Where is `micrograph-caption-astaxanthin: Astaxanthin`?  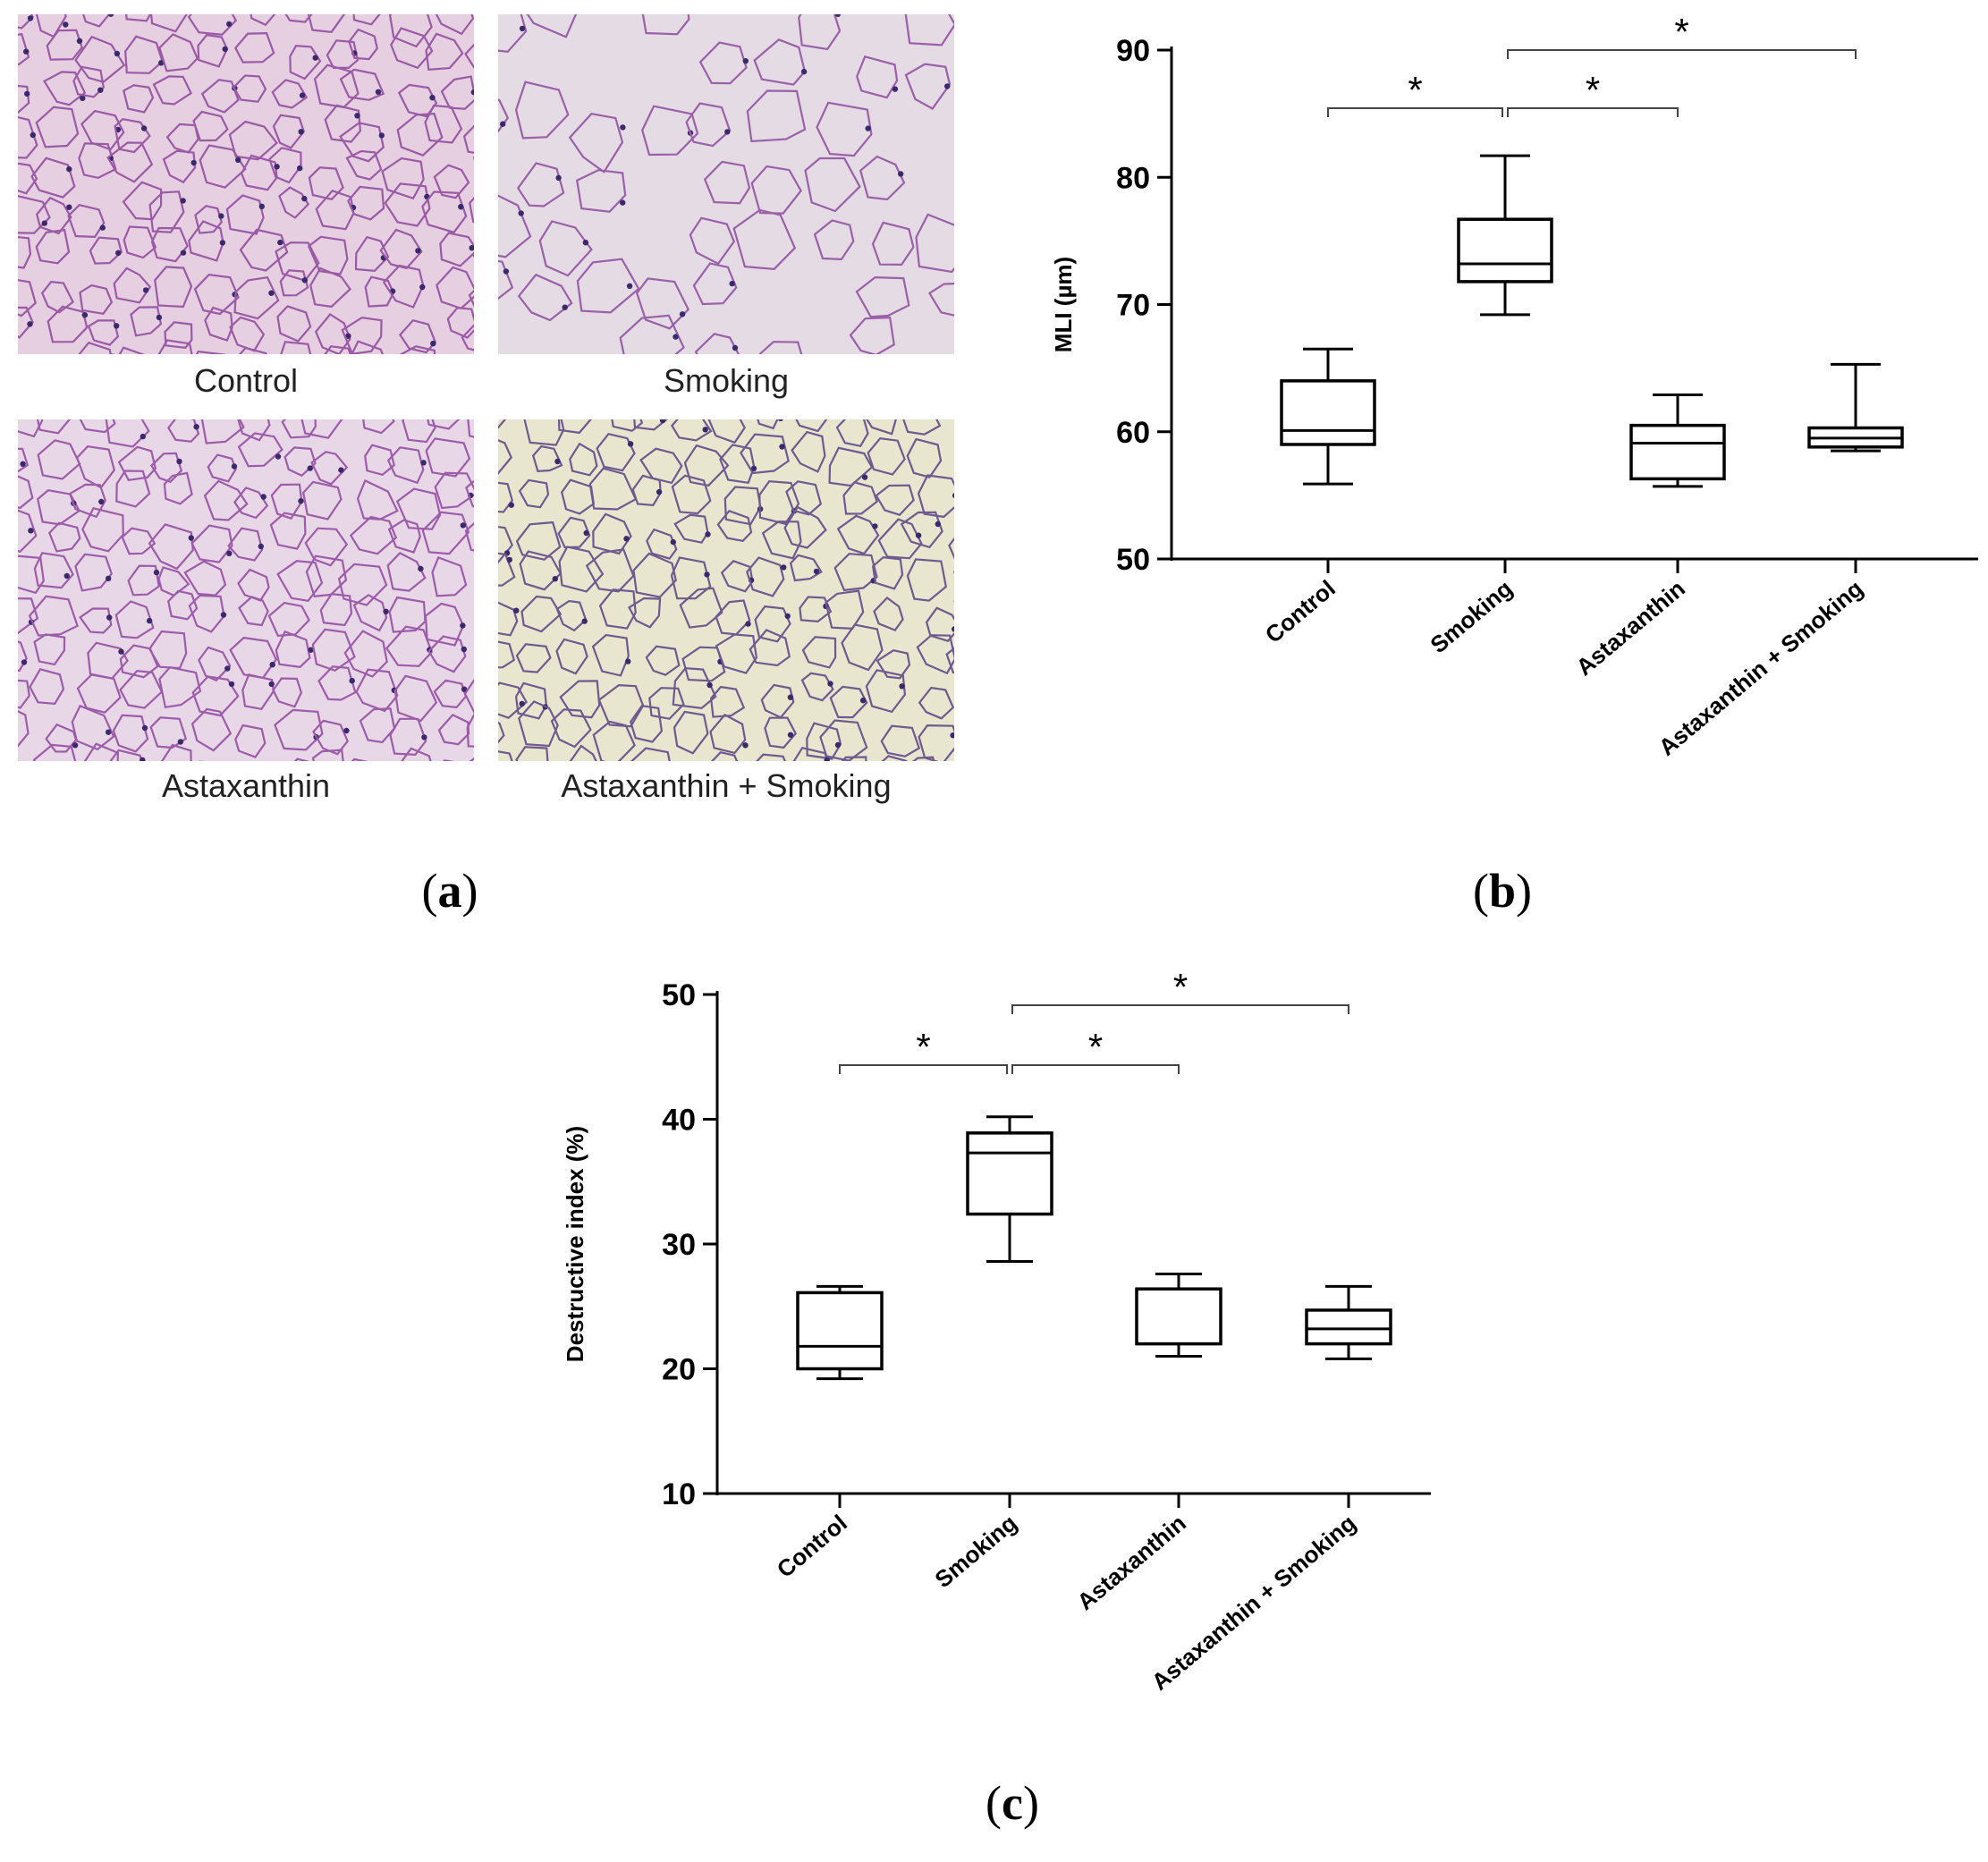
micrograph-caption-astaxanthin: Astaxanthin is located at coordinates (246, 785).